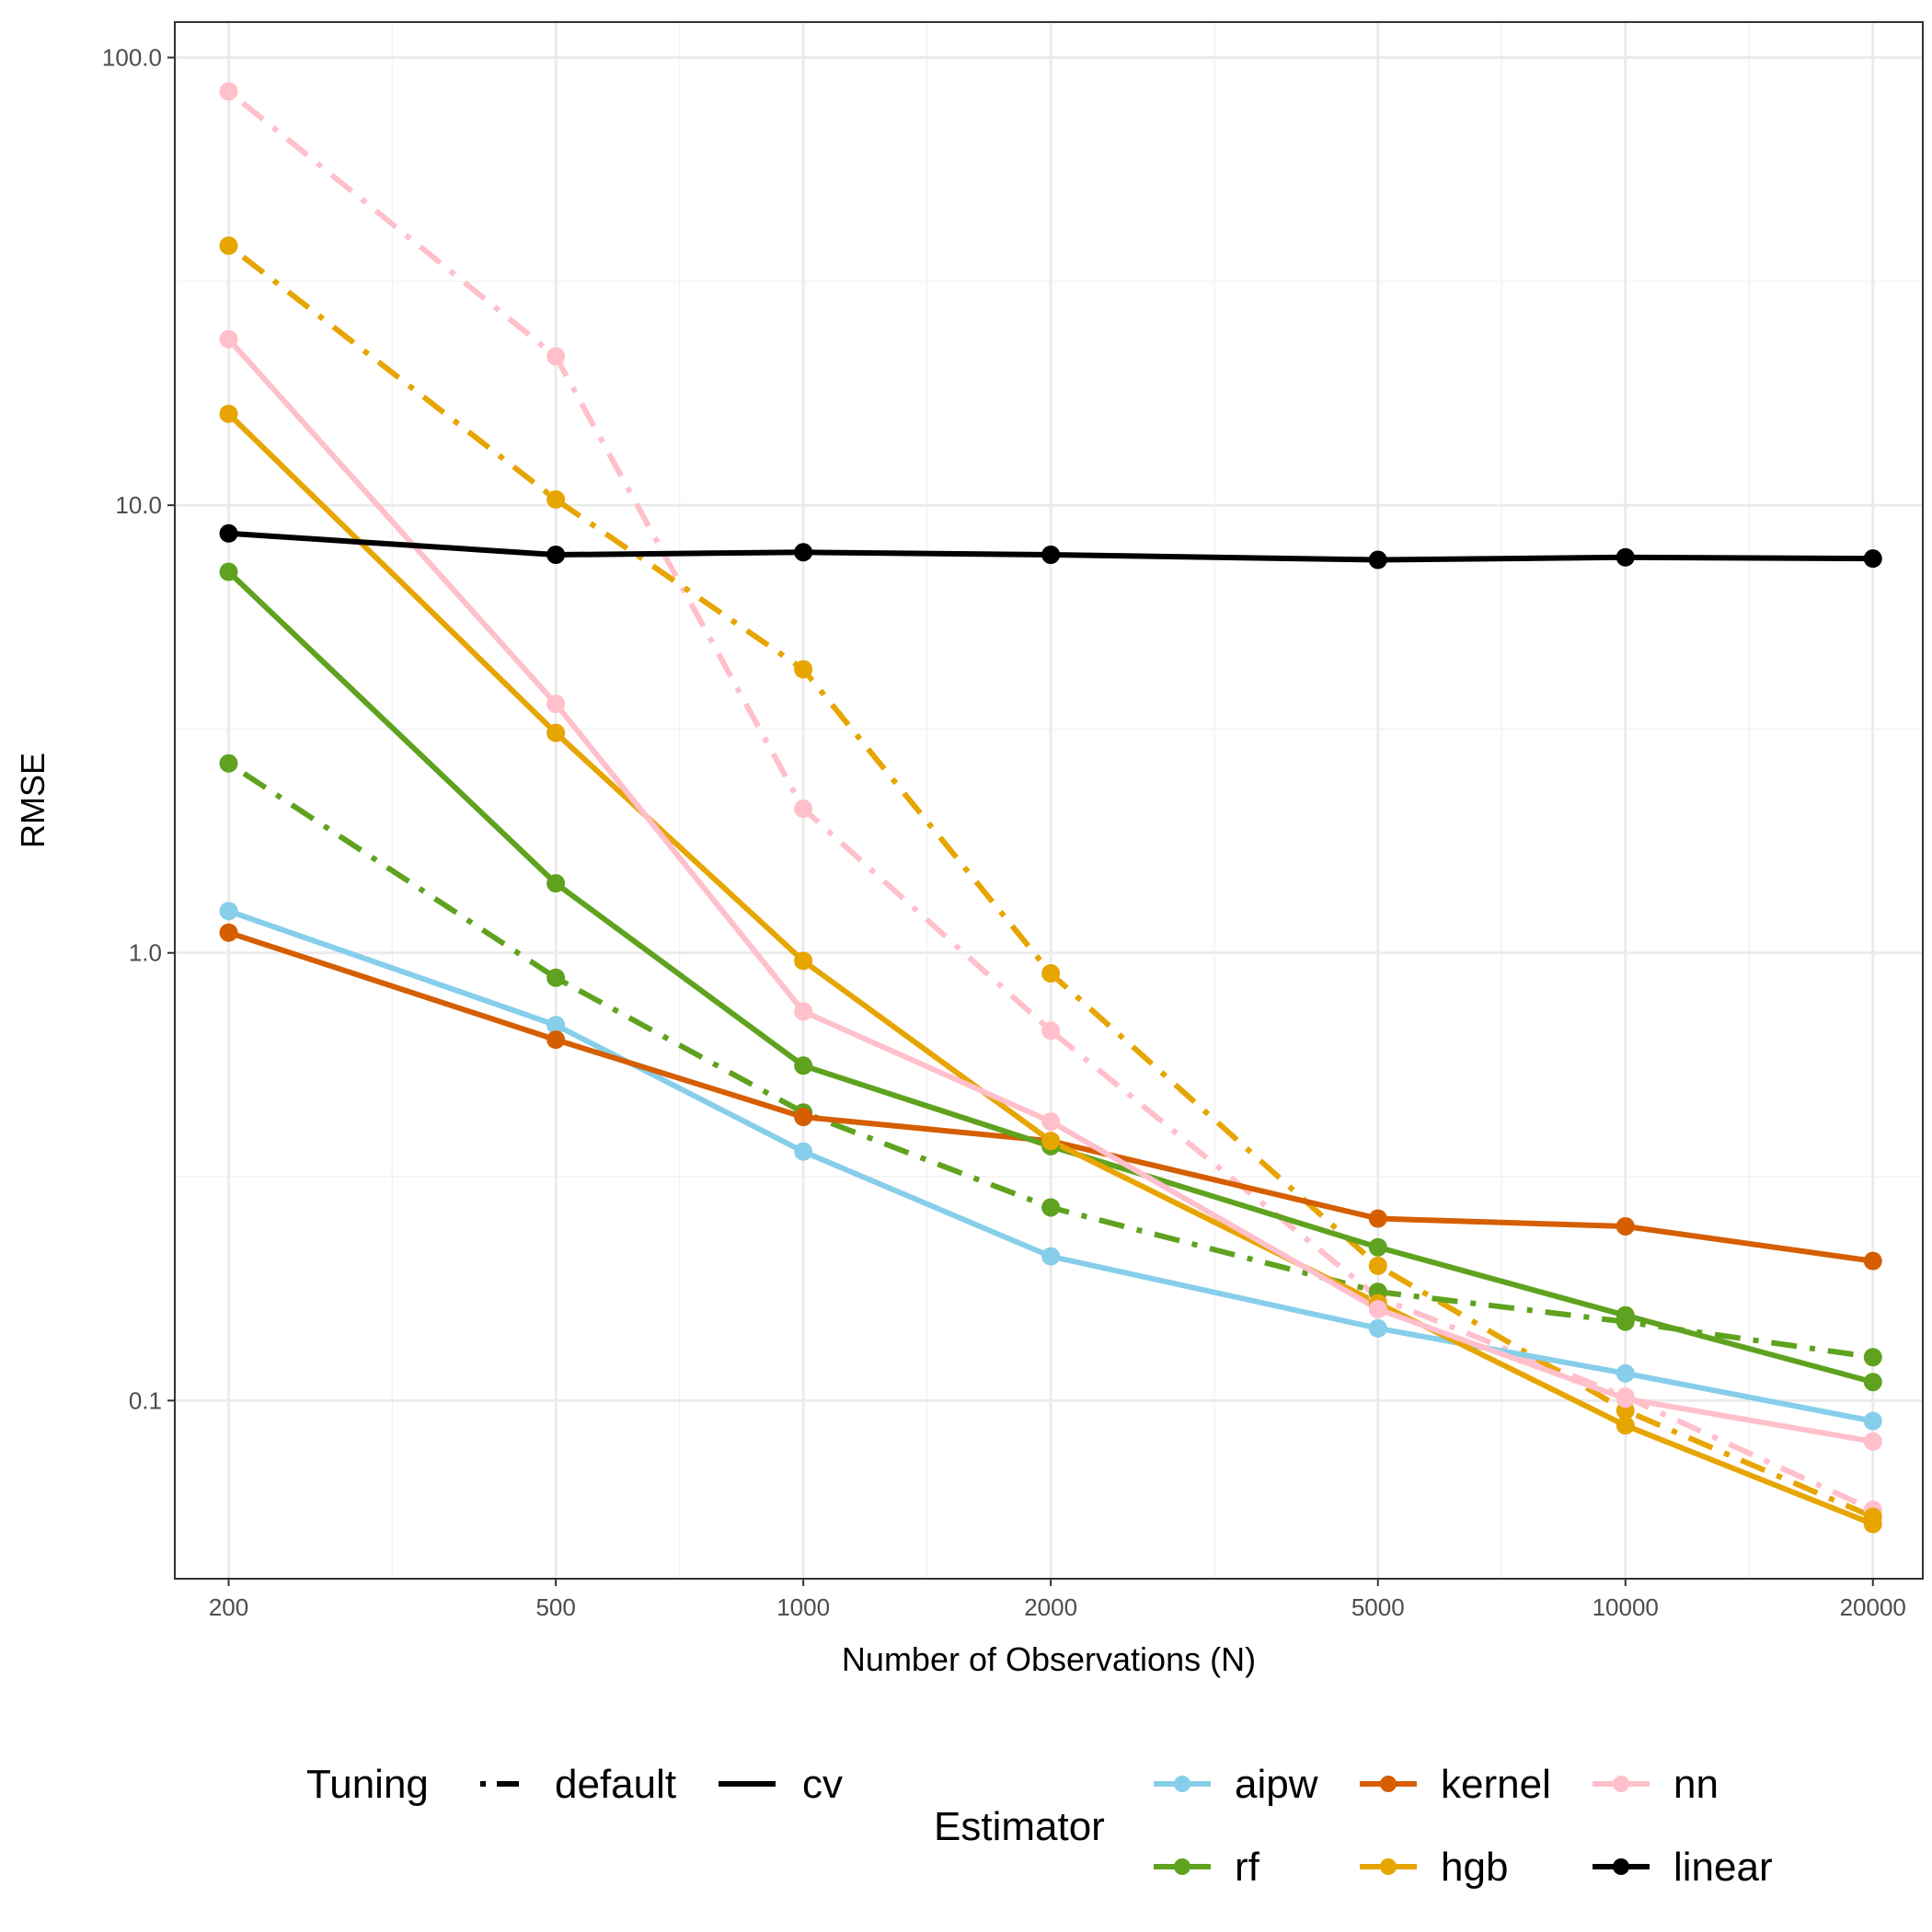  I want to click on y-tick-label: 100.0, so click(132, 58).